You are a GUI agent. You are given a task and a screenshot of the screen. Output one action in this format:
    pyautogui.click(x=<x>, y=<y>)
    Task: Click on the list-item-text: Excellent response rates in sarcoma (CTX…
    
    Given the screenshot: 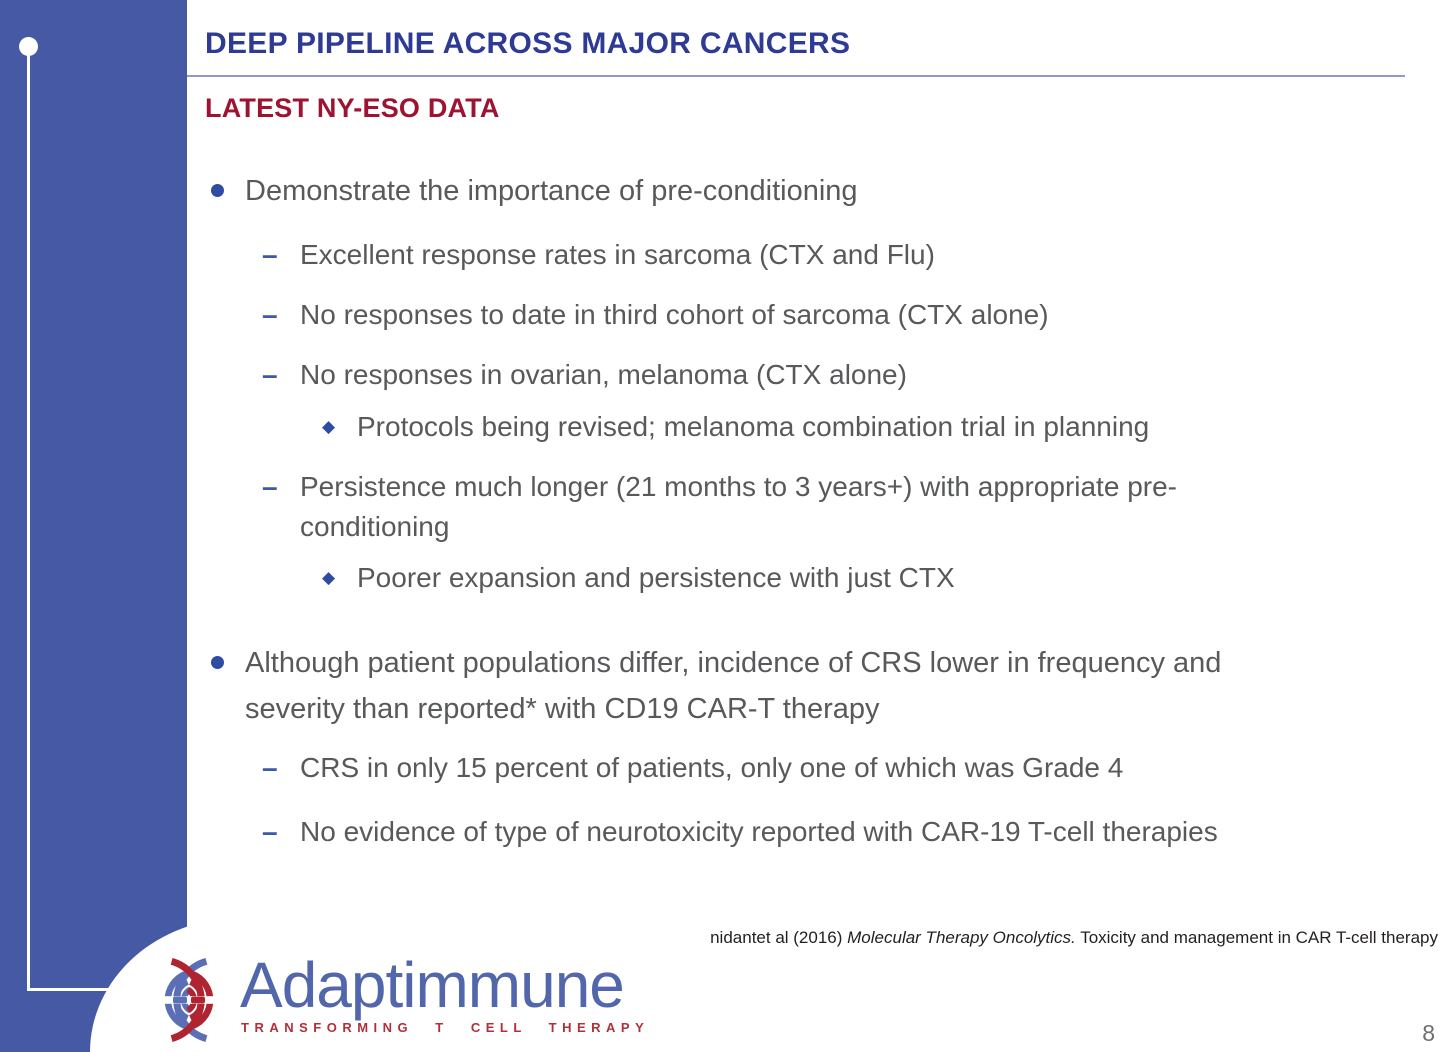 What is the action you would take?
    pyautogui.click(x=617, y=254)
    